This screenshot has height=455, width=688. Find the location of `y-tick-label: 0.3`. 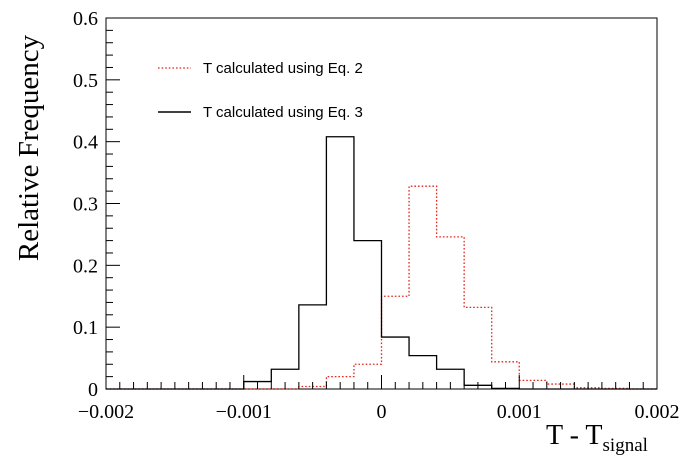

y-tick-label: 0.3 is located at coordinates (85, 205).